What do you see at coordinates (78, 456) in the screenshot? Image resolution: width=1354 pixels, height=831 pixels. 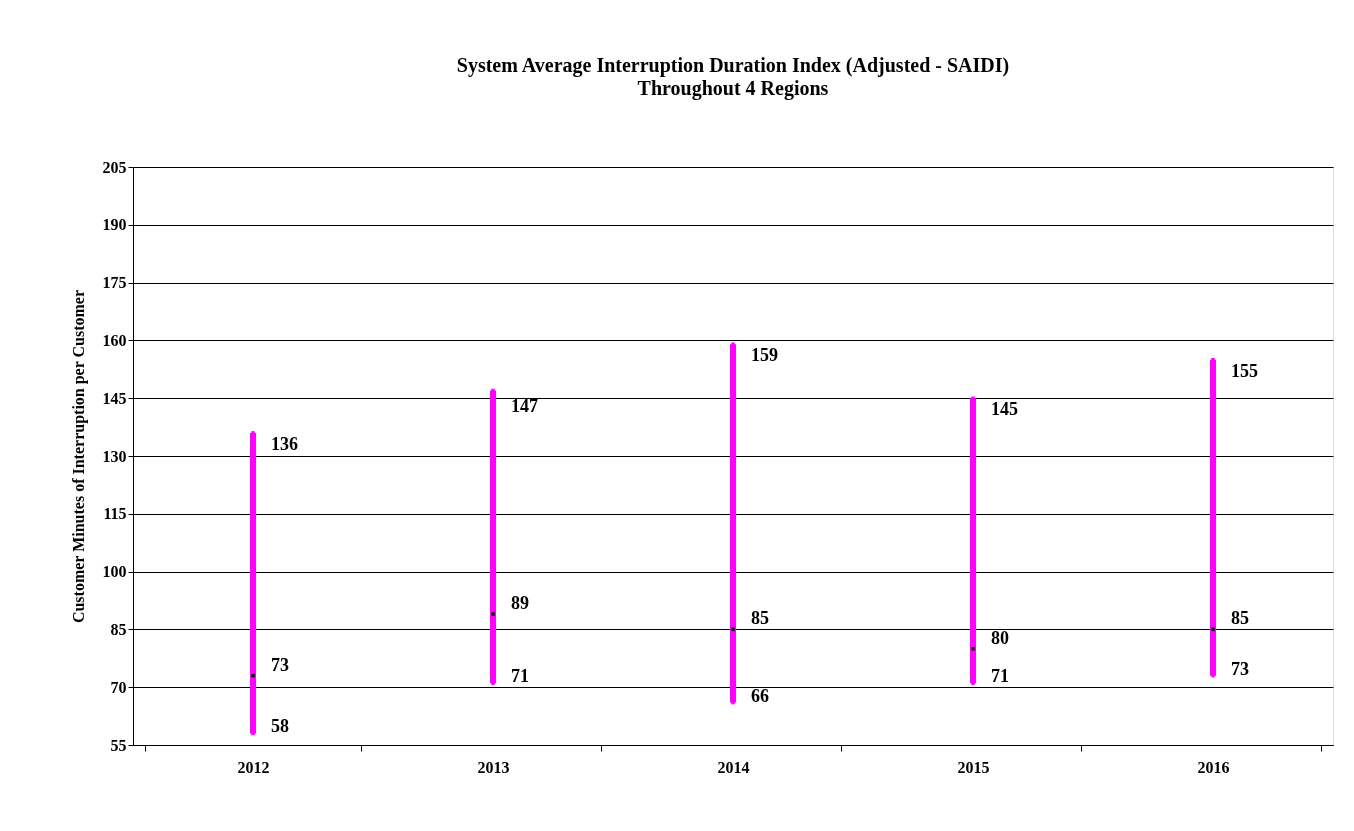 I see `y-axis-title: Customer Minutes of Interruption per Customer` at bounding box center [78, 456].